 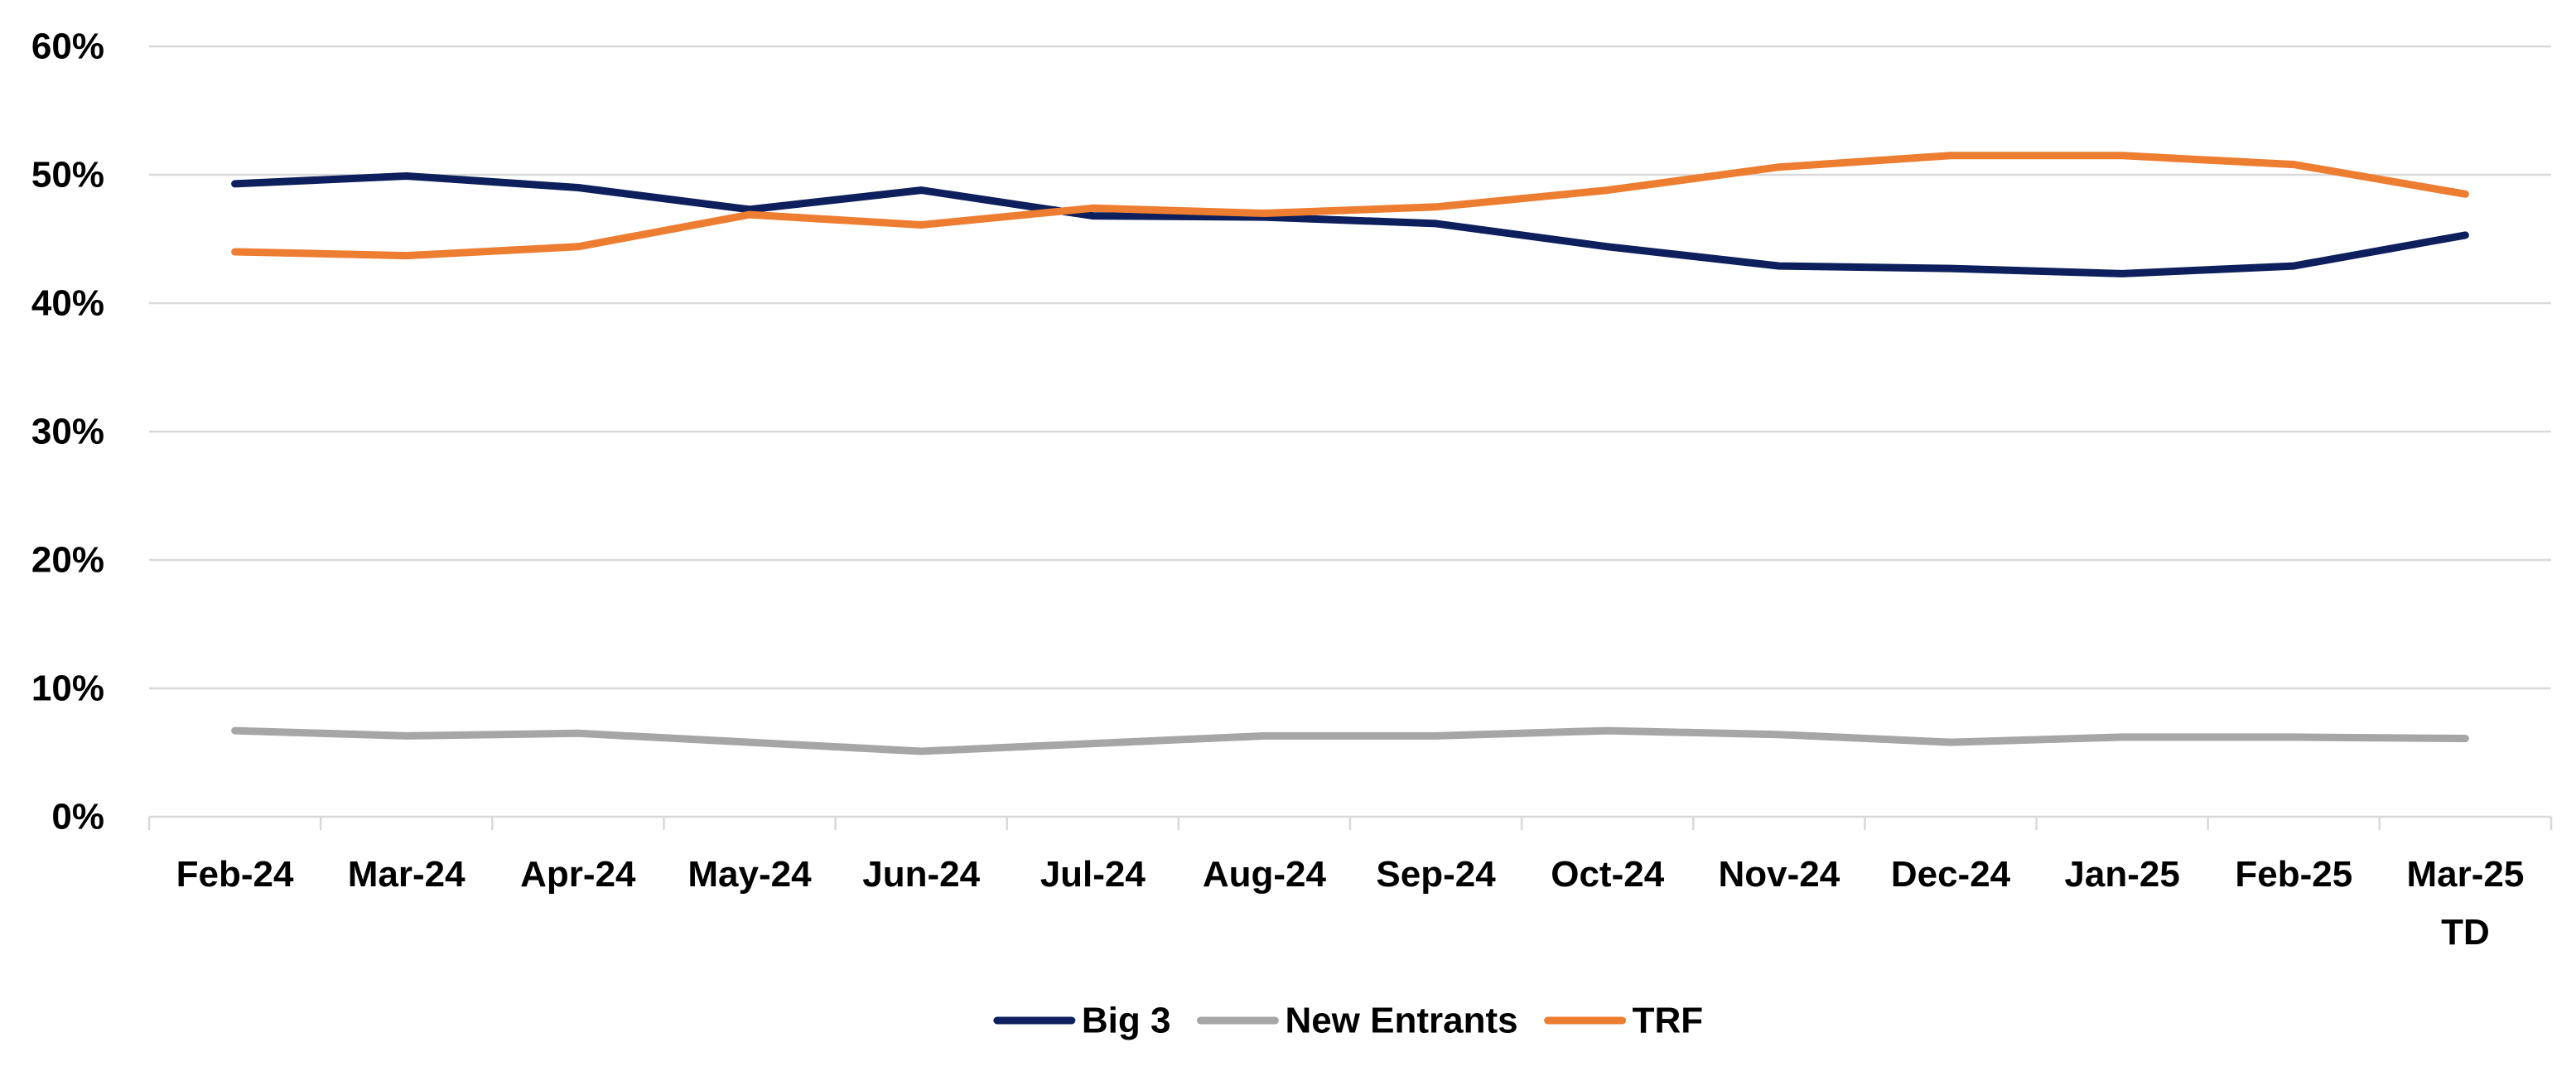 What do you see at coordinates (68, 689) in the screenshot?
I see `y-tick-label: 10%` at bounding box center [68, 689].